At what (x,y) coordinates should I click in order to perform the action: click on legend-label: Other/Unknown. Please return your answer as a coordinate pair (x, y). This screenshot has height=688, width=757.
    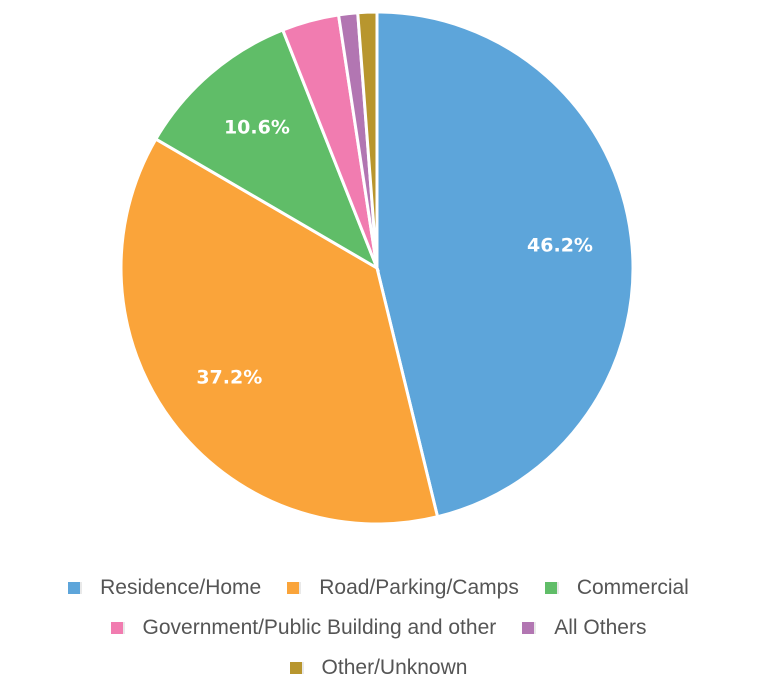
    Looking at the image, I should click on (394, 667).